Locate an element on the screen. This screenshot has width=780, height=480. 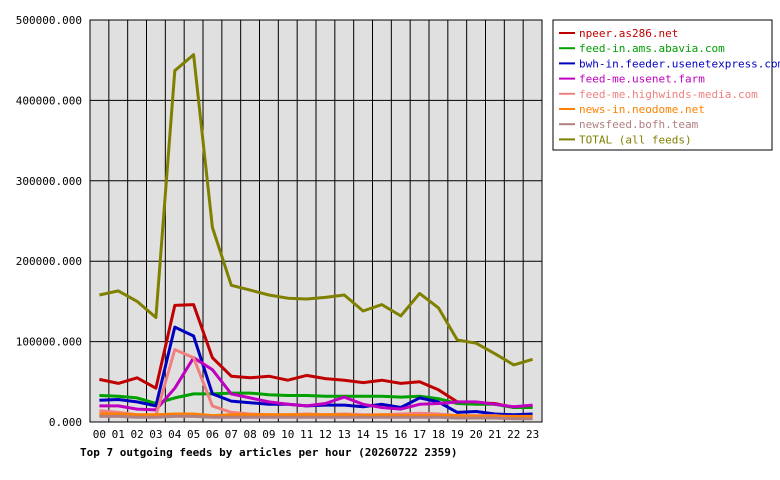
y-tick-label: 400000.000 is located at coordinates (49, 100).